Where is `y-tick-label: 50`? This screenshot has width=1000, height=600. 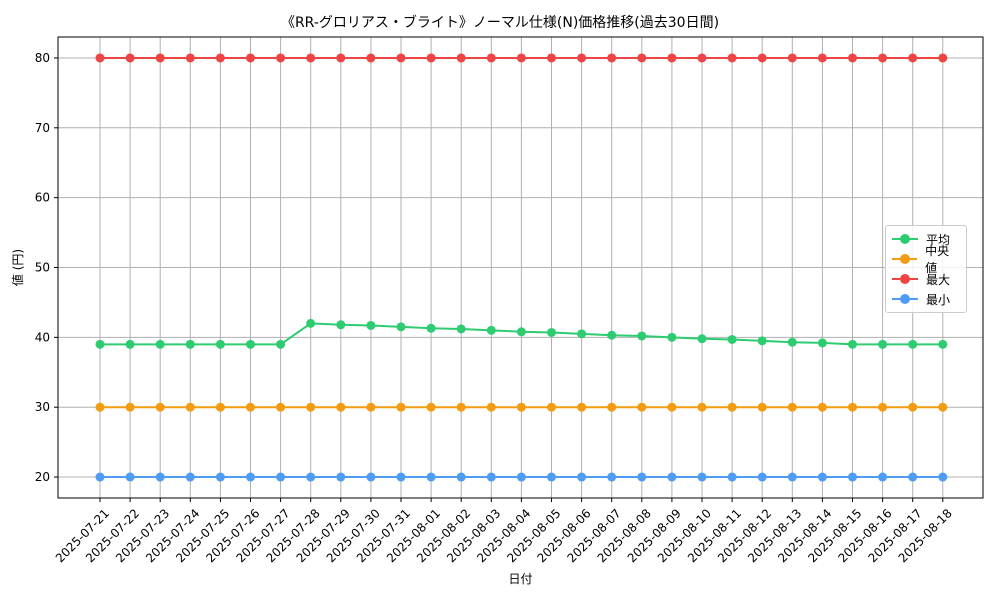
y-tick-label: 50 is located at coordinates (42, 268).